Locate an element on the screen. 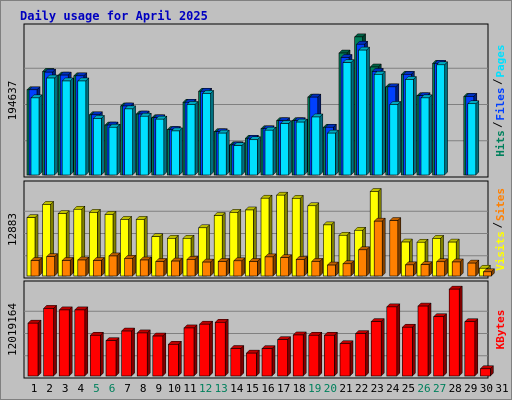 The width and height of the screenshot is (512, 400). bar-kbytes-day29-front is located at coordinates (470, 349).